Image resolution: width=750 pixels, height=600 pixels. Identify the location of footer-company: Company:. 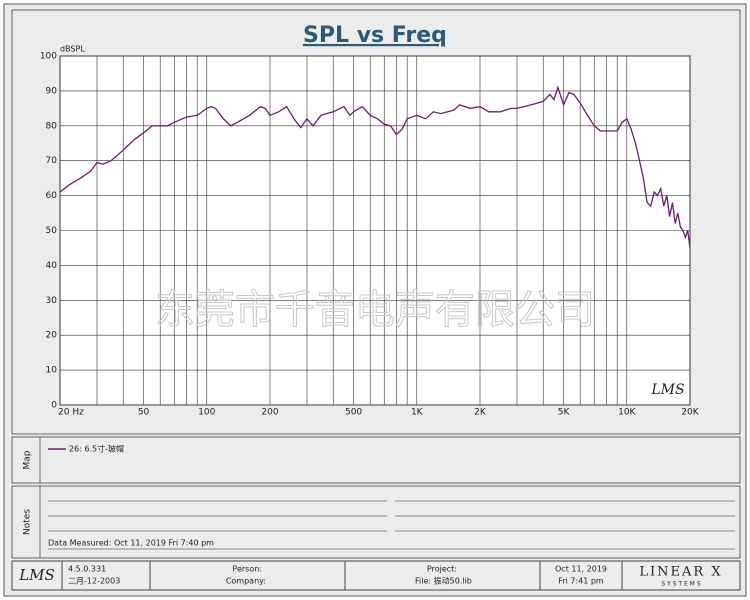
(246, 581).